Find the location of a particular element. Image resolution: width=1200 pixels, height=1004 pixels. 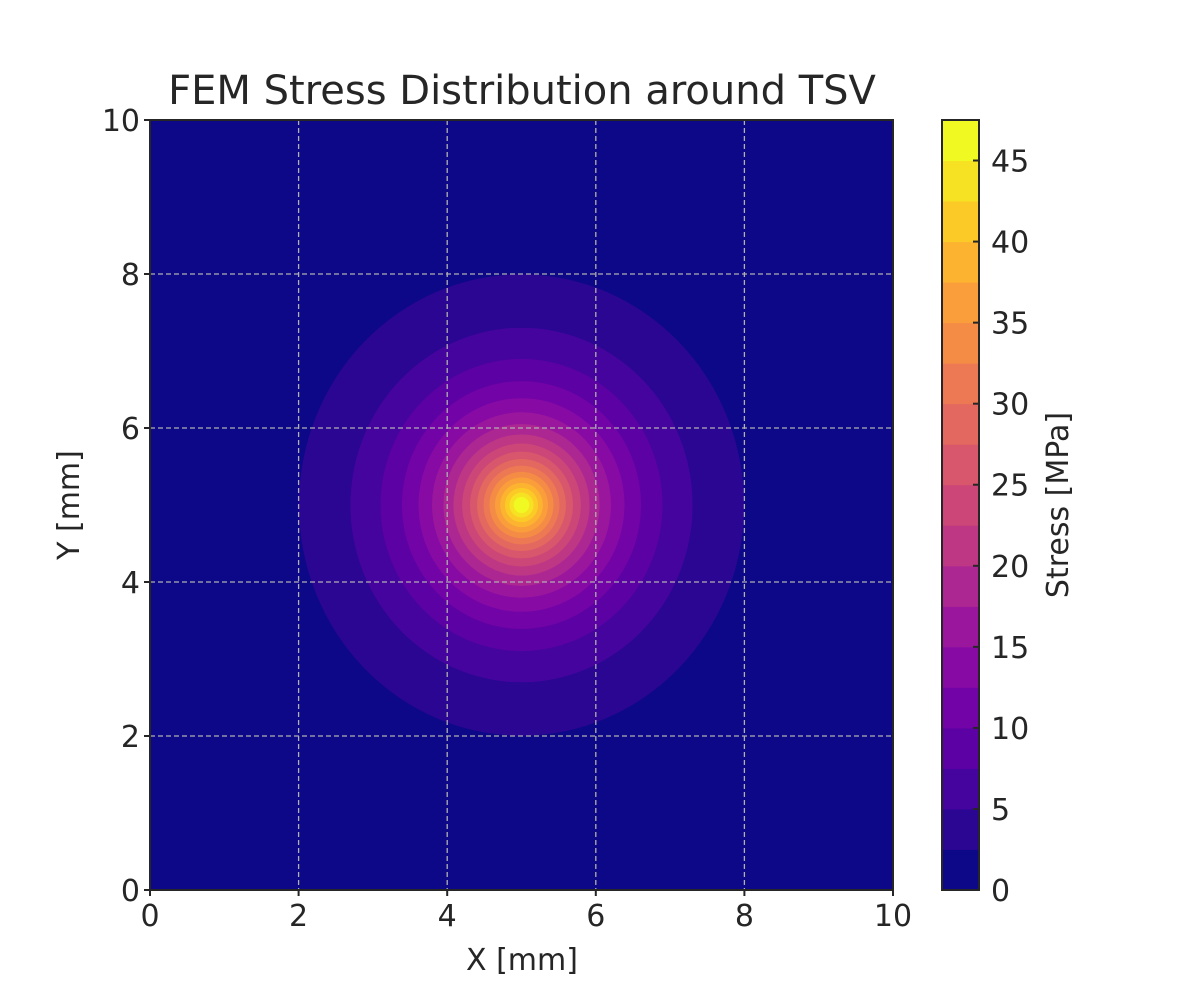

colorbar-tick-label: 5 is located at coordinates (1000, 810).